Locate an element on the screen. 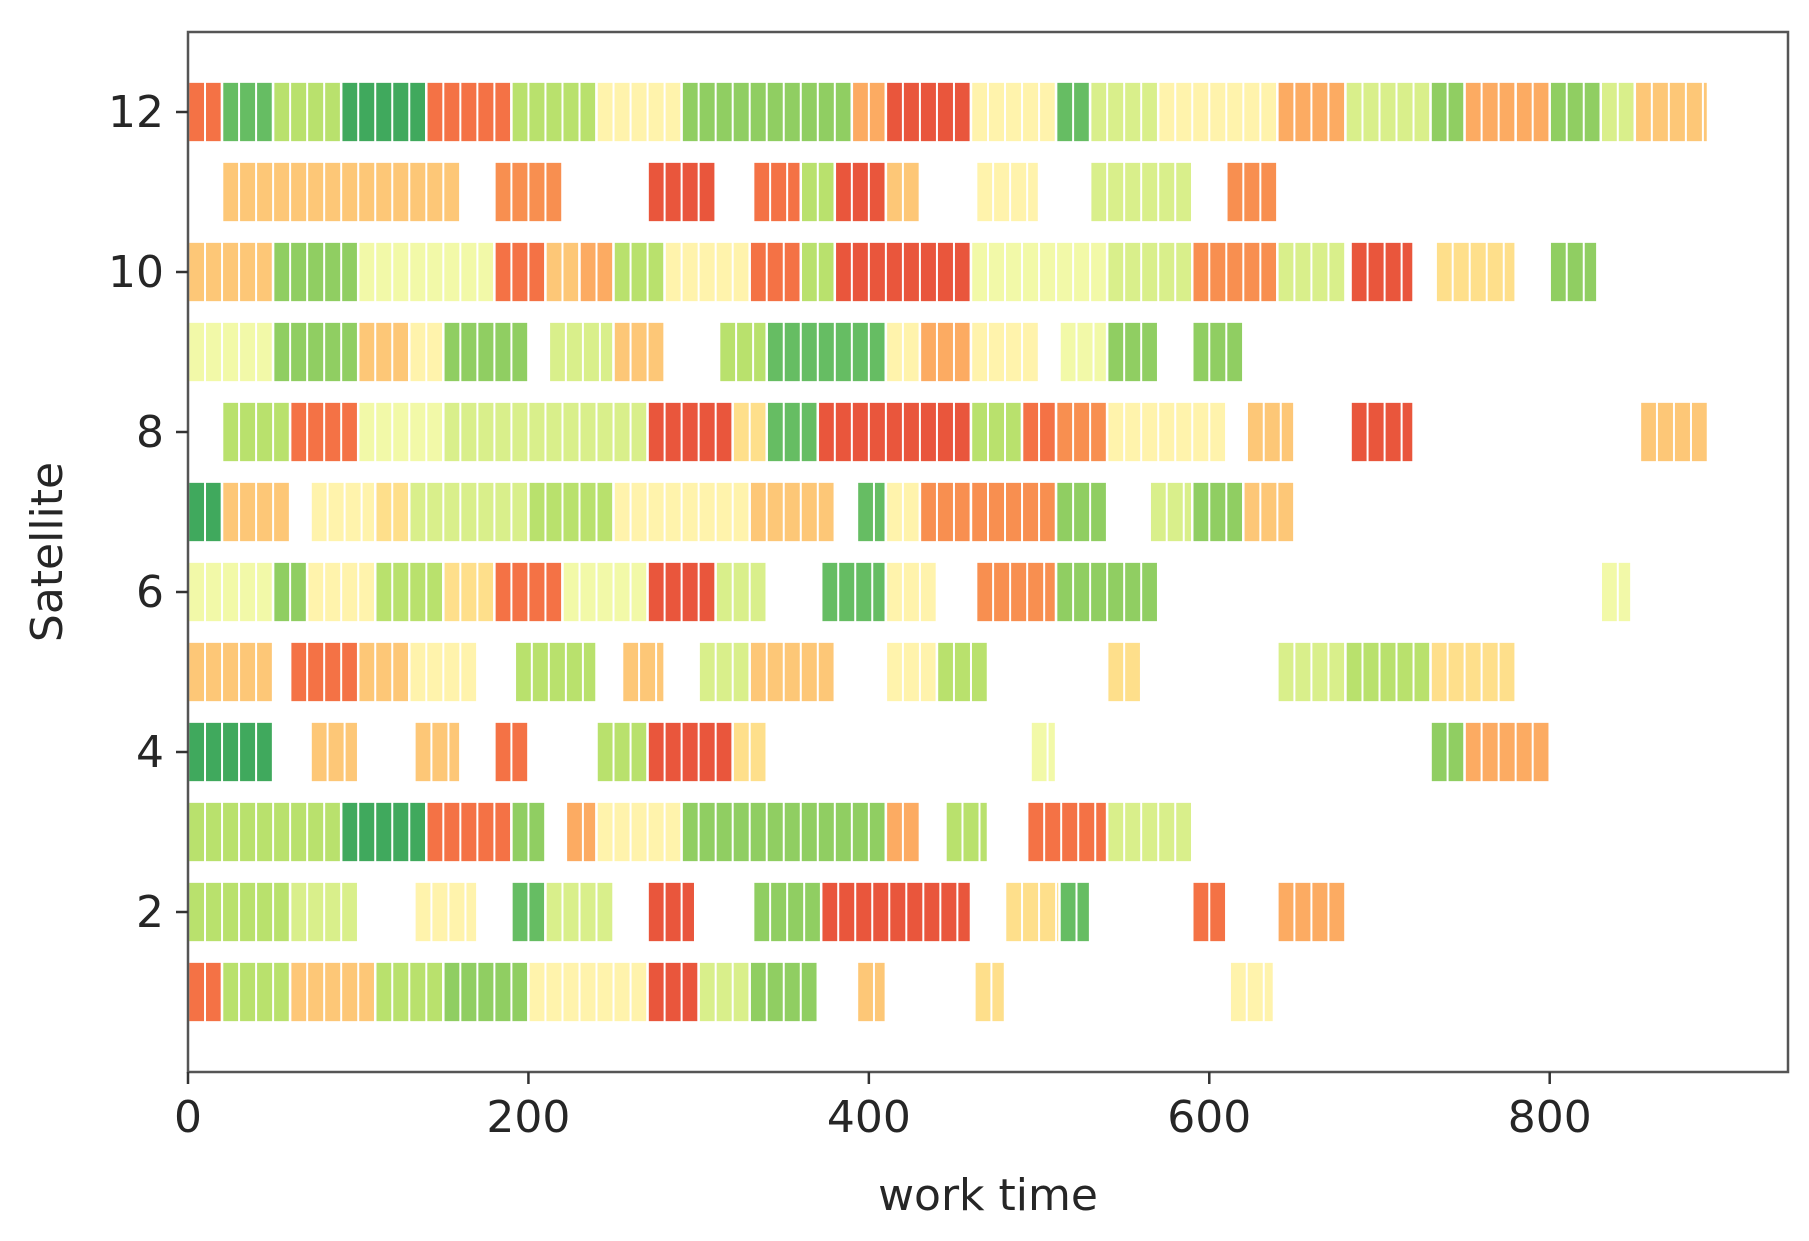 This screenshot has height=1241, width=1809. y-axis: 2 4 6 8 10 12 is located at coordinates (148, 512).